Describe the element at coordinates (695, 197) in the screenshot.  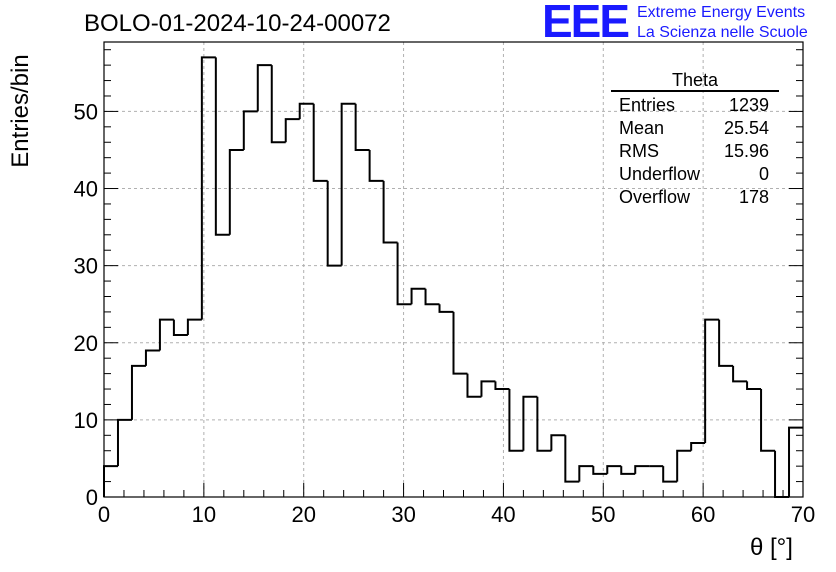
I see `stats-row-overflow: Overflow 178` at that location.